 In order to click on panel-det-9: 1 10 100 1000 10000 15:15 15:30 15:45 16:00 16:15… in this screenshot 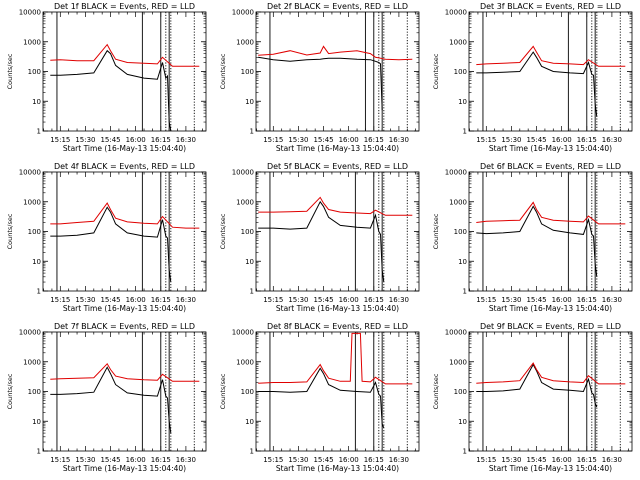, I will do `click(532, 397)`.